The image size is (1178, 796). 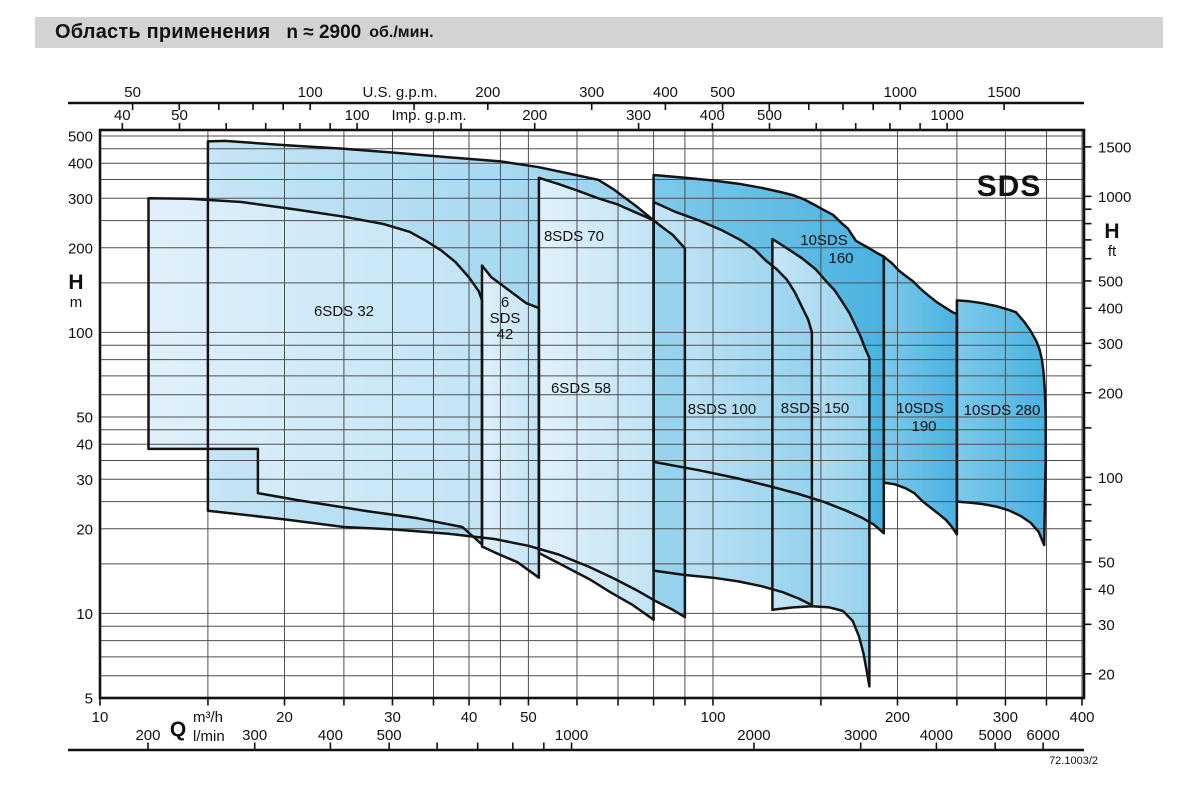 What do you see at coordinates (581, 388) in the screenshot?
I see `region-label-6sds-58: 6SDS 58` at bounding box center [581, 388].